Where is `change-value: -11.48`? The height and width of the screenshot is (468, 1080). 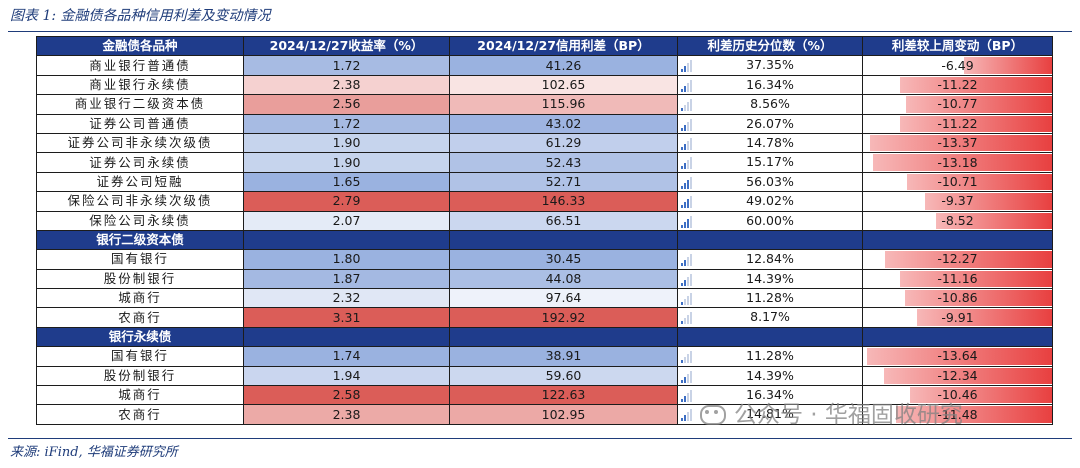 change-value: -11.48 is located at coordinates (957, 414).